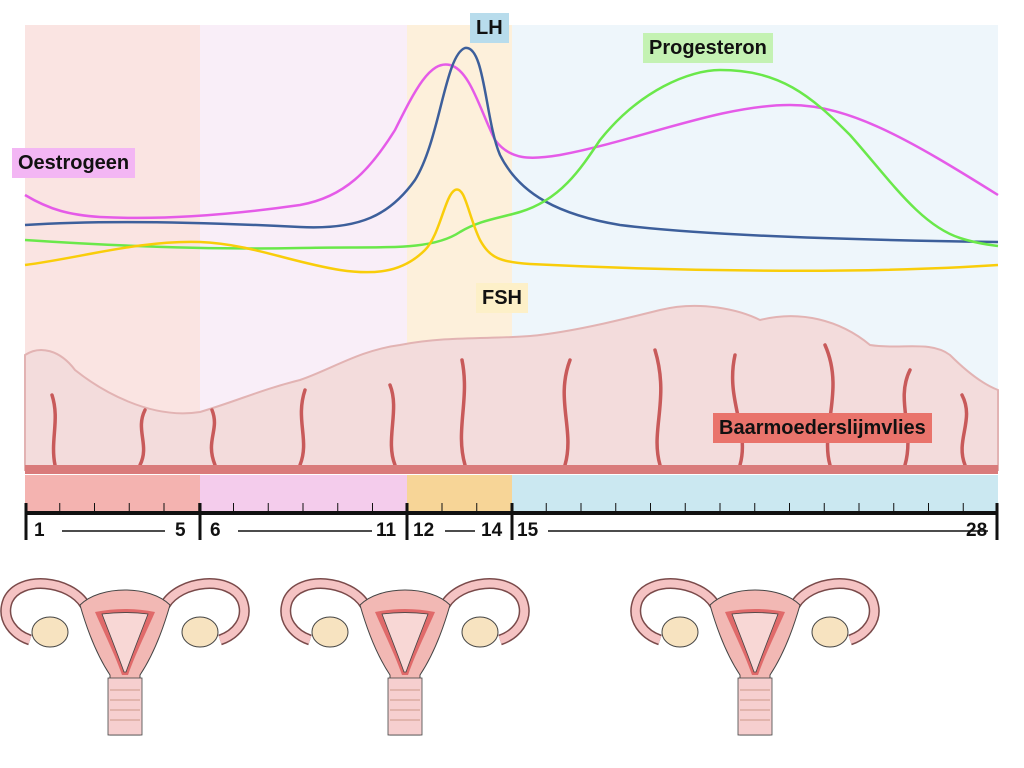  Describe the element at coordinates (755, 659) in the screenshot. I see `uterus-illustration-luteal` at that location.